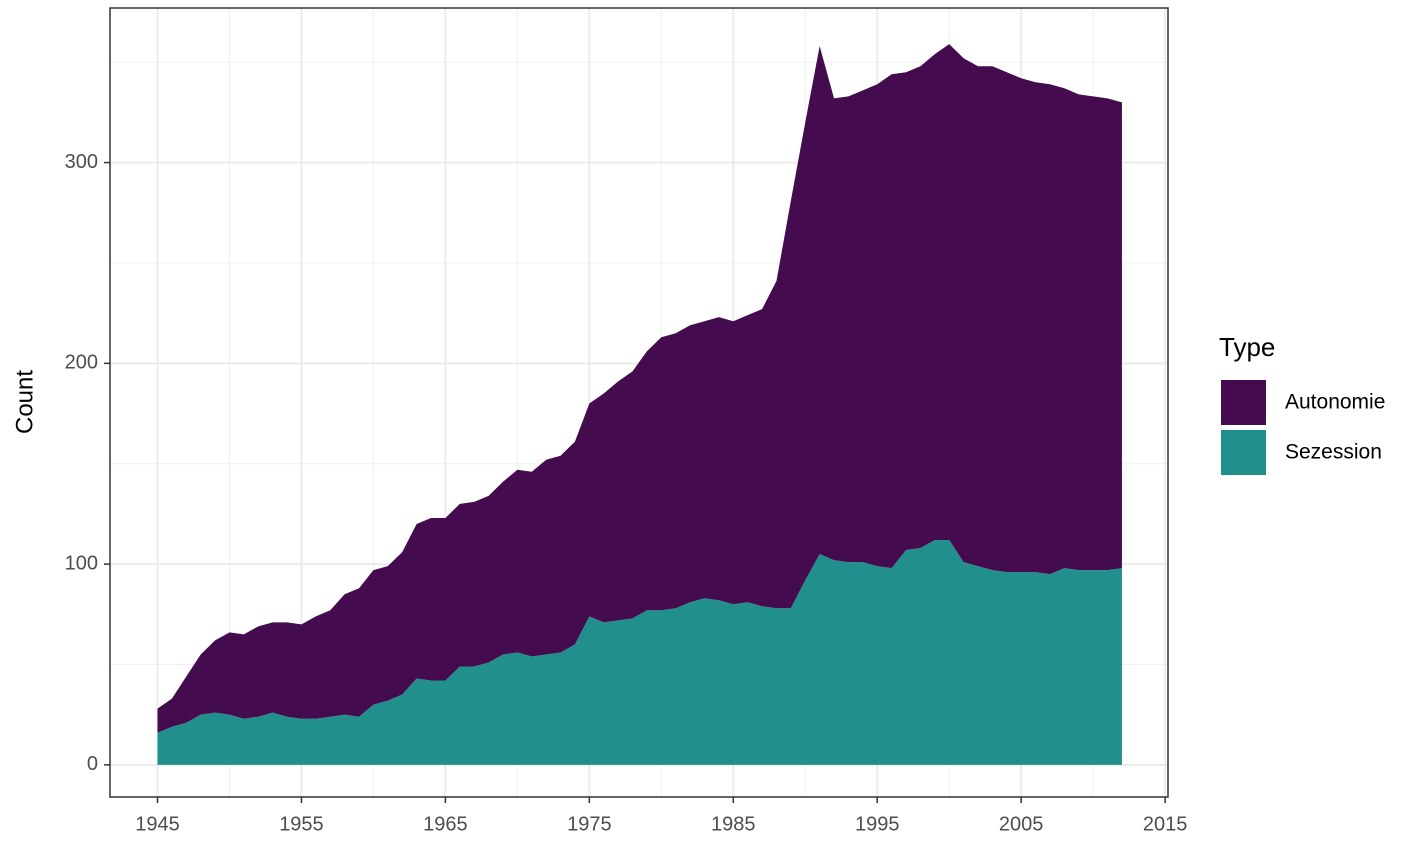  Describe the element at coordinates (1303, 427) in the screenshot. I see `legend: Autonomie Sezession` at that location.